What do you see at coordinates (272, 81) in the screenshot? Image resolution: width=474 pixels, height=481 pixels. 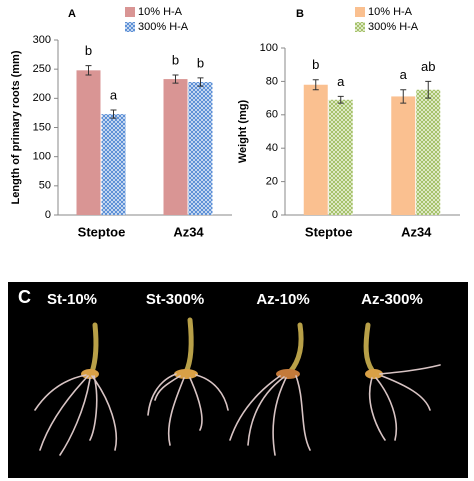 I see `y-tick-label: 80` at bounding box center [272, 81].